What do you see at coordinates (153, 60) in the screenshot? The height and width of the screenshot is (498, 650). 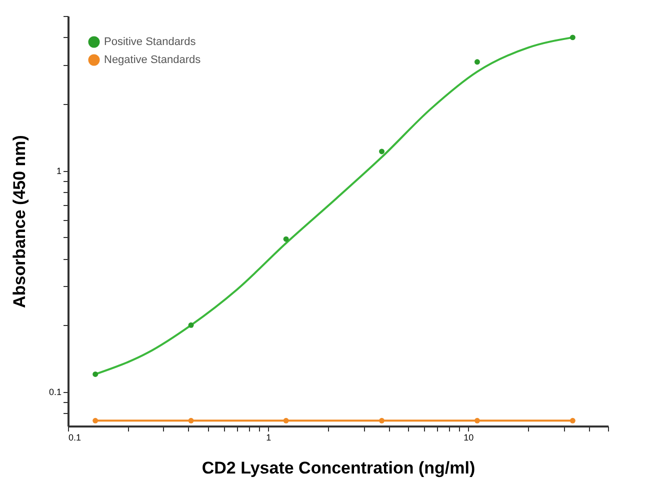 I see `legend-label: Negative Standards` at bounding box center [153, 60].